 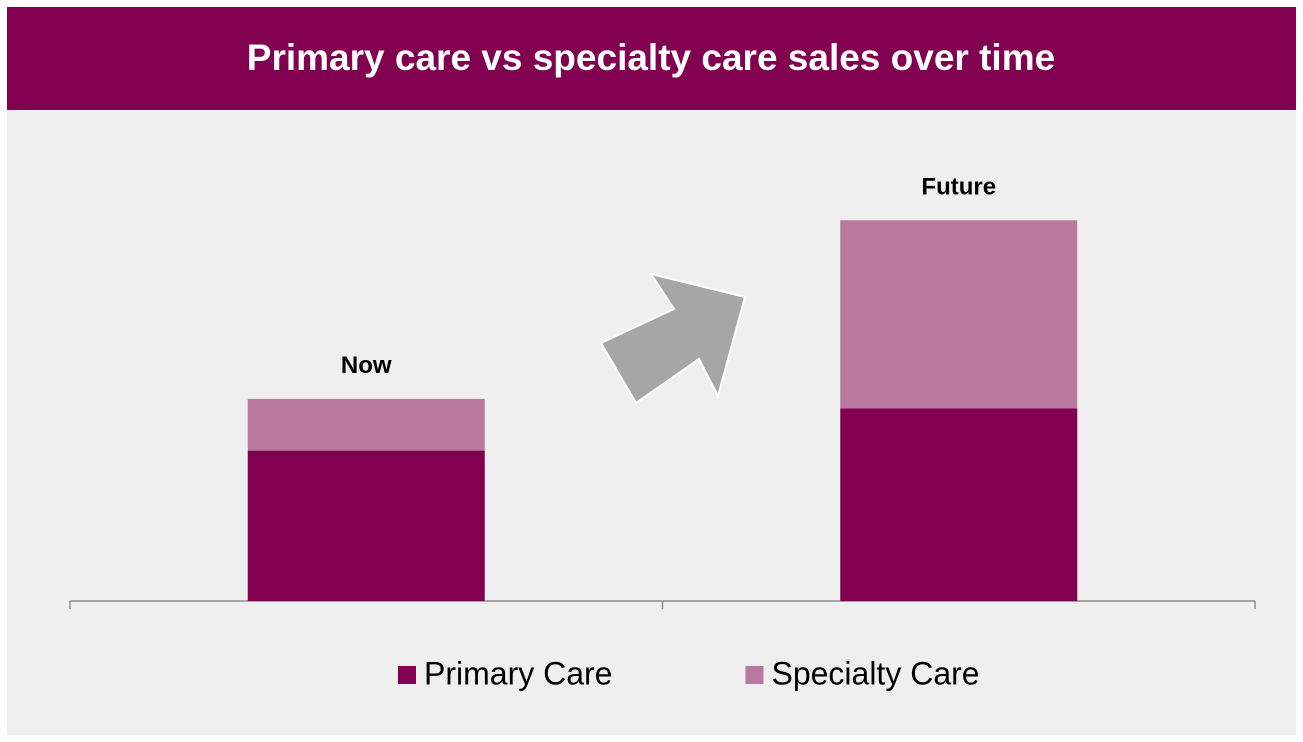 I want to click on legend-label: Specialty Care, so click(x=875, y=673).